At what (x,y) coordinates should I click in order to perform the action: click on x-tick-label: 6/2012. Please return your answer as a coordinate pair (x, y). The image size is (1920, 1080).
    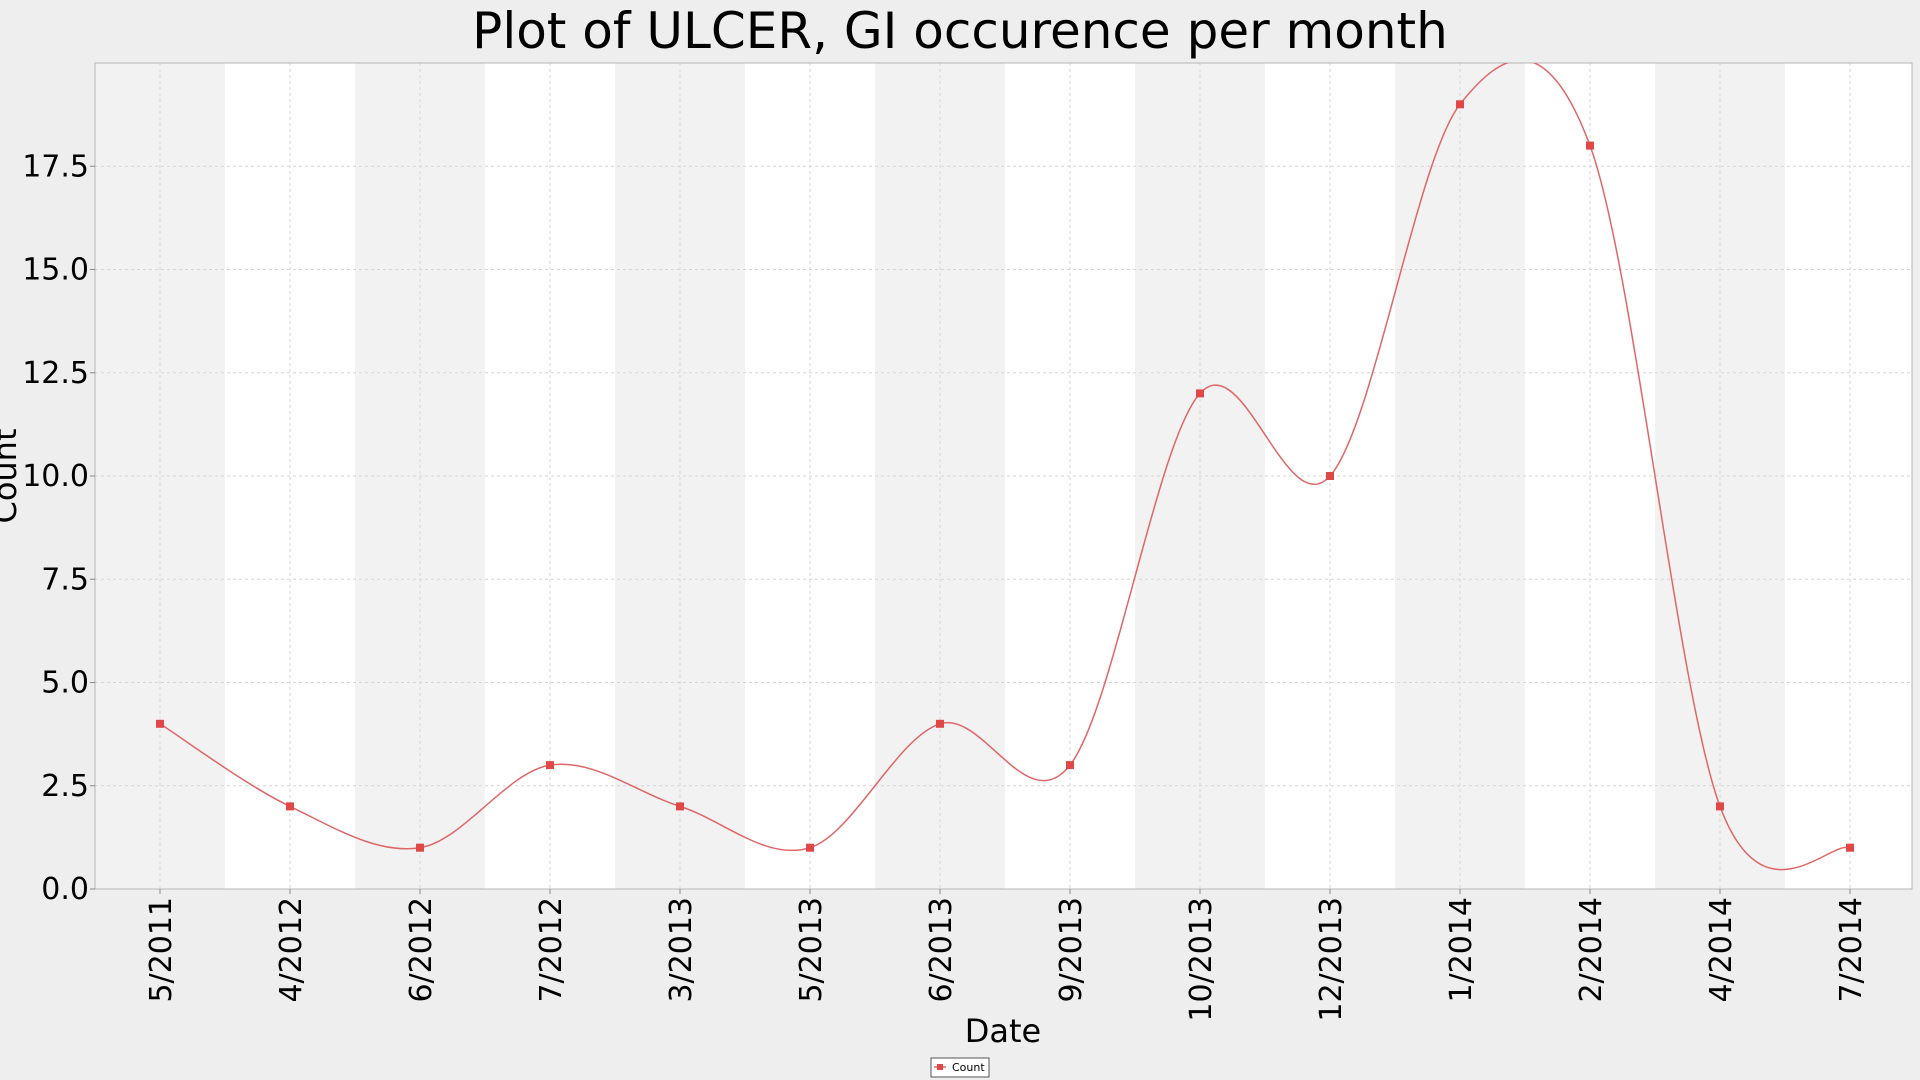
    Looking at the image, I should click on (421, 950).